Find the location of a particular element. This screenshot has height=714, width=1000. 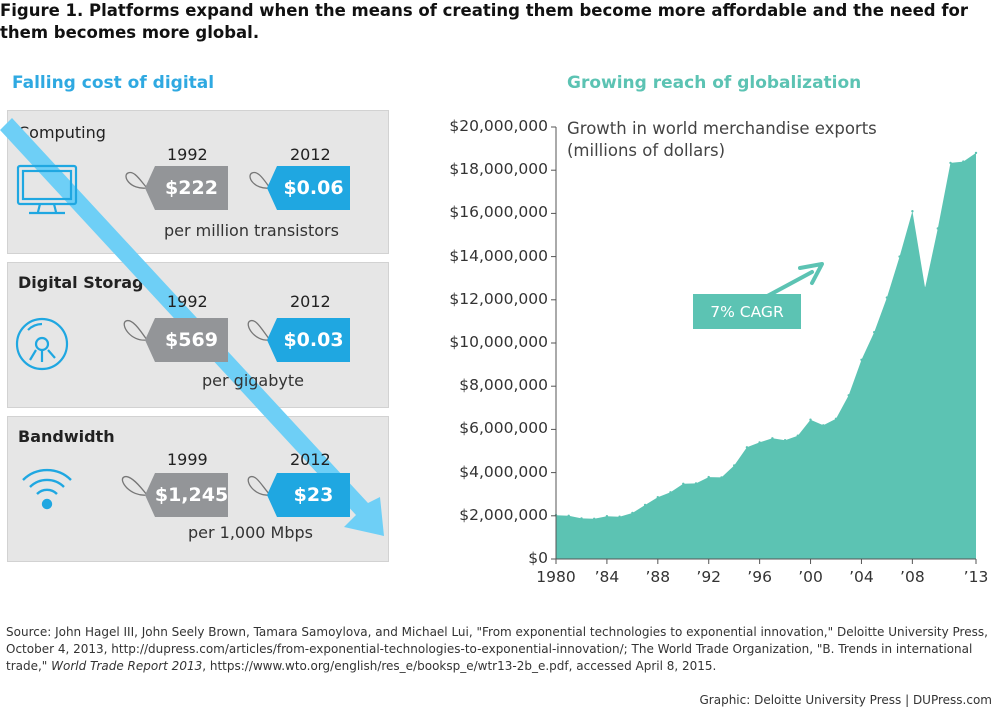

y-tick-label: $4,000,000 is located at coordinates (503, 471).